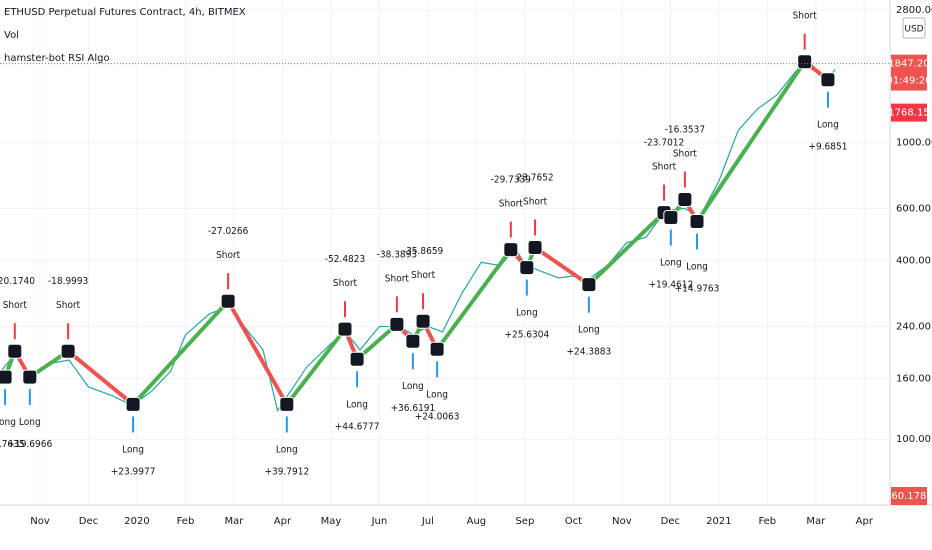 This screenshot has width=932, height=550. Describe the element at coordinates (913, 379) in the screenshot. I see `y-tick-label: 160.00` at that location.